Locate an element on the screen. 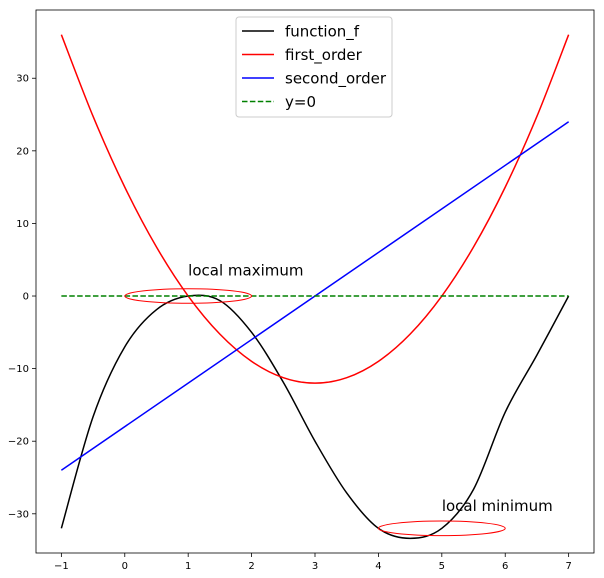 The width and height of the screenshot is (604, 578). legend-label: first_order is located at coordinates (324, 55).